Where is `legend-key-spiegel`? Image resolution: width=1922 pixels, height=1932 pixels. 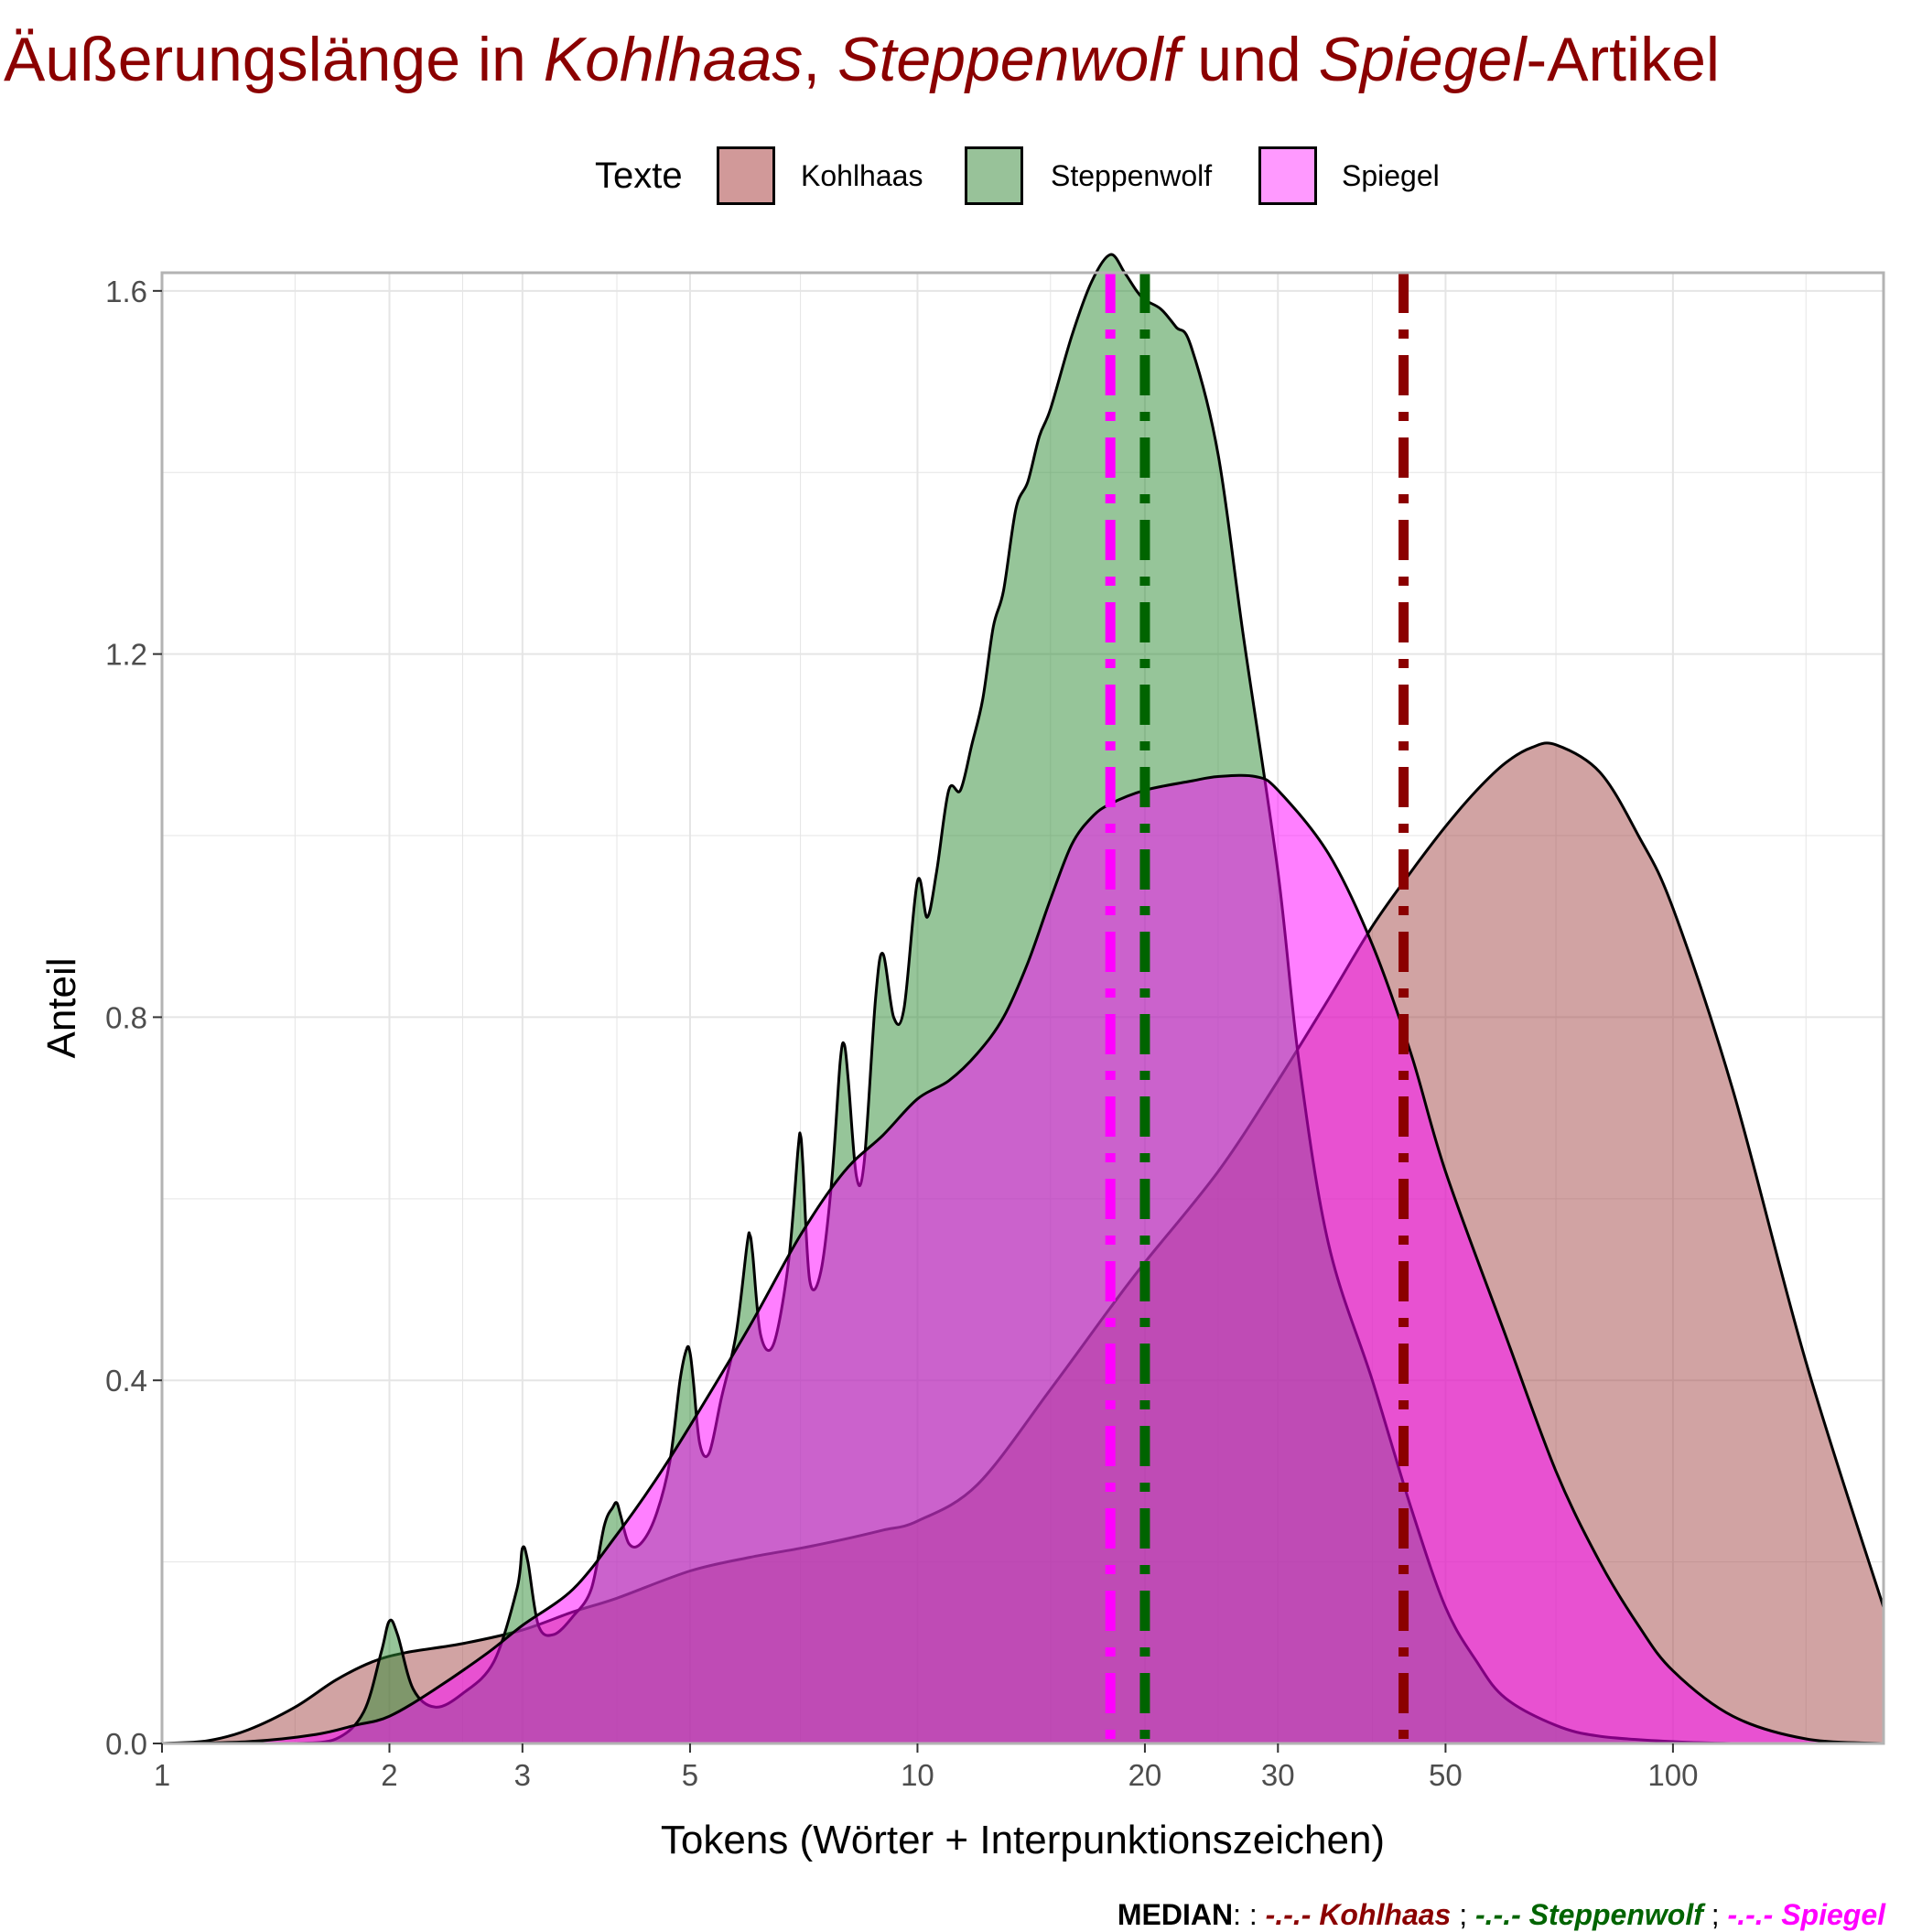
legend-key-spiegel is located at coordinates (1287, 175).